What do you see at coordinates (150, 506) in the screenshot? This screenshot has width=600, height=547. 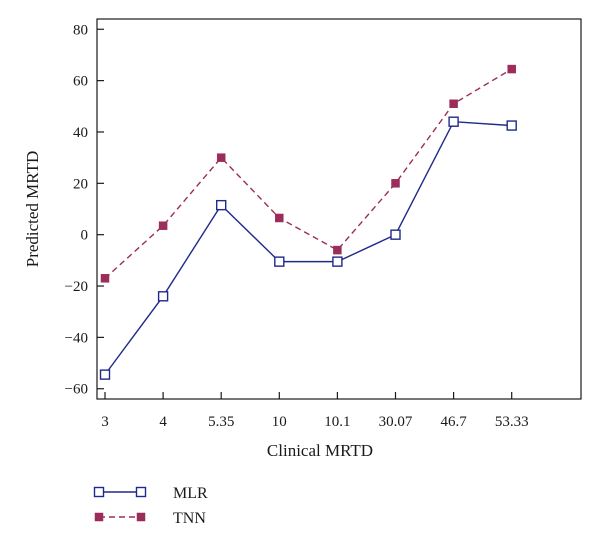 I see `legend: MLR TNN` at bounding box center [150, 506].